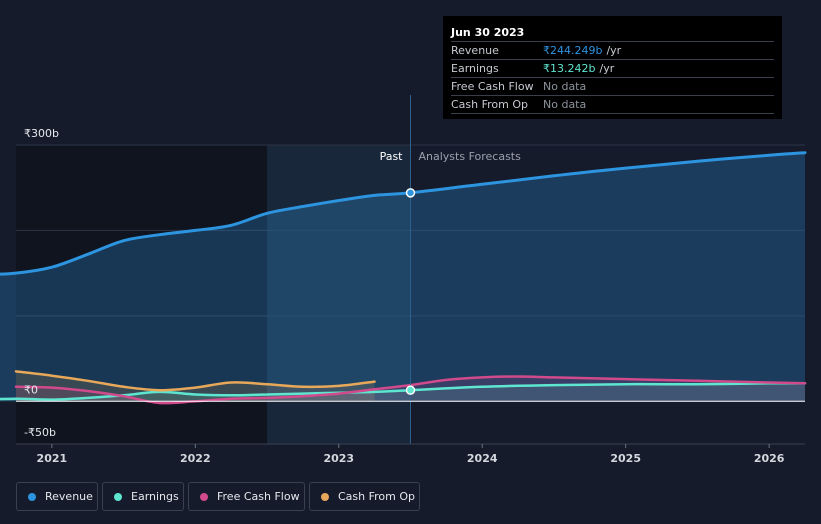 This screenshot has width=821, height=524. I want to click on area-earnings, so click(402, 392).